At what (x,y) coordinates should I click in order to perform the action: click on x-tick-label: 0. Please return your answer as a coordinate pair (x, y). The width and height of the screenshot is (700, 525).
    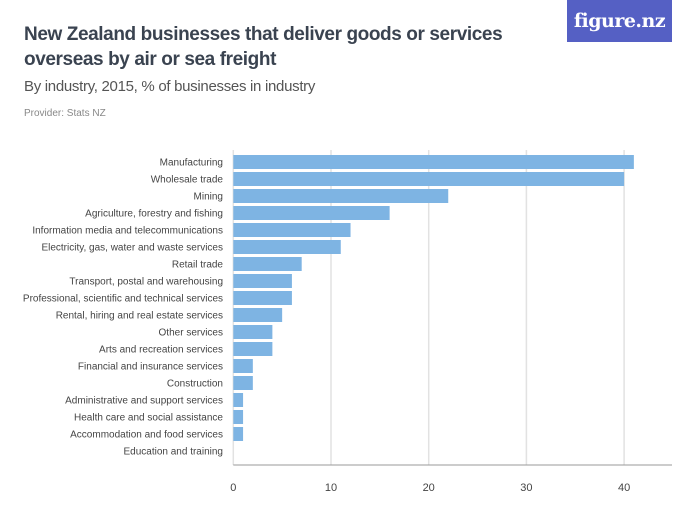
    Looking at the image, I should click on (233, 488).